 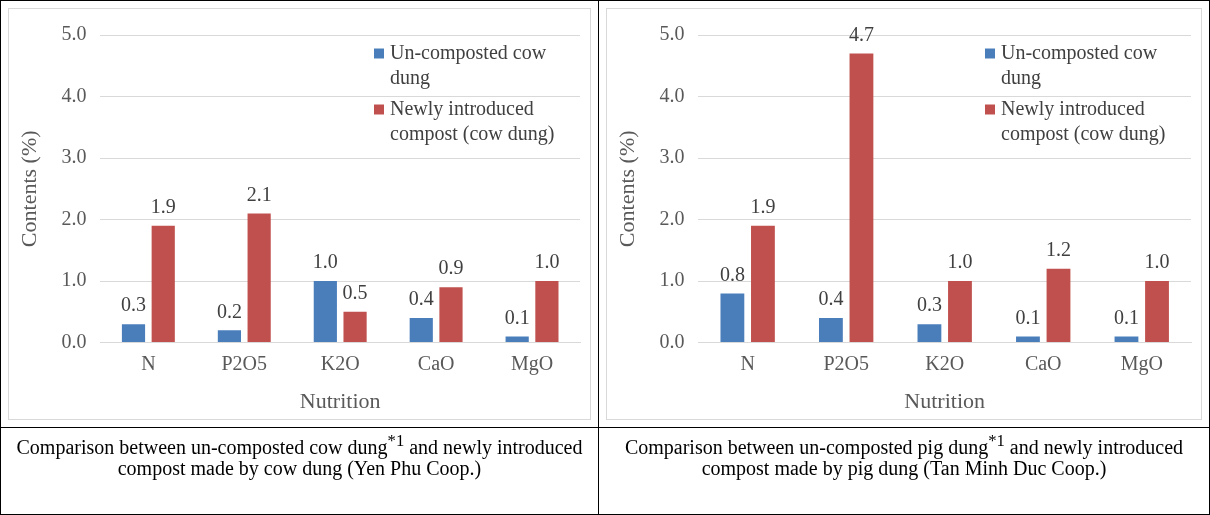 What do you see at coordinates (451, 267) in the screenshot?
I see `data-label: 0.9` at bounding box center [451, 267].